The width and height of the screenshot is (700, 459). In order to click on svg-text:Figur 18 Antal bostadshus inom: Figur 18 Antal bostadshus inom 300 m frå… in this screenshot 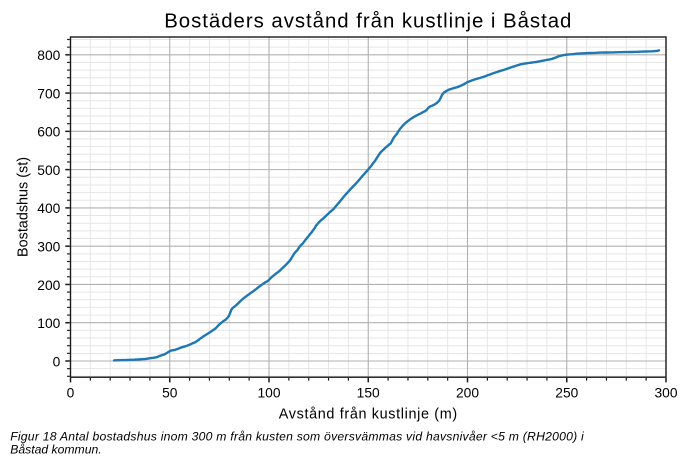, I will do `click(297, 437)`.